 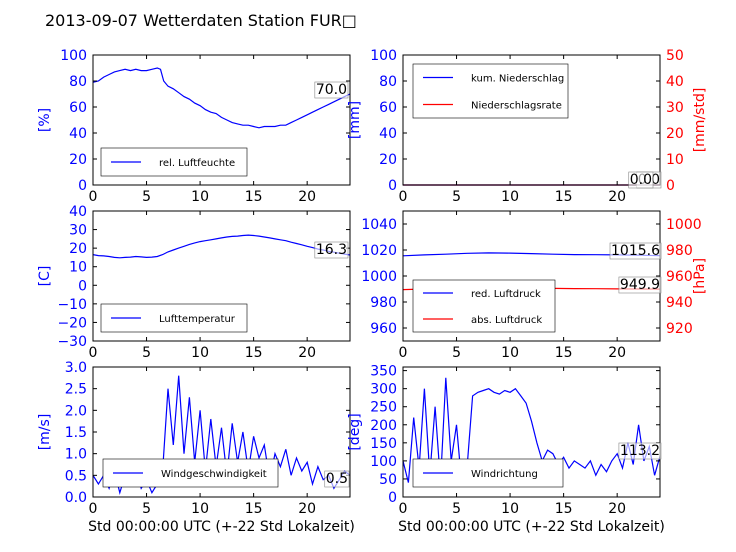 I want to click on value-annotation: 0.0, so click(x=641, y=180).